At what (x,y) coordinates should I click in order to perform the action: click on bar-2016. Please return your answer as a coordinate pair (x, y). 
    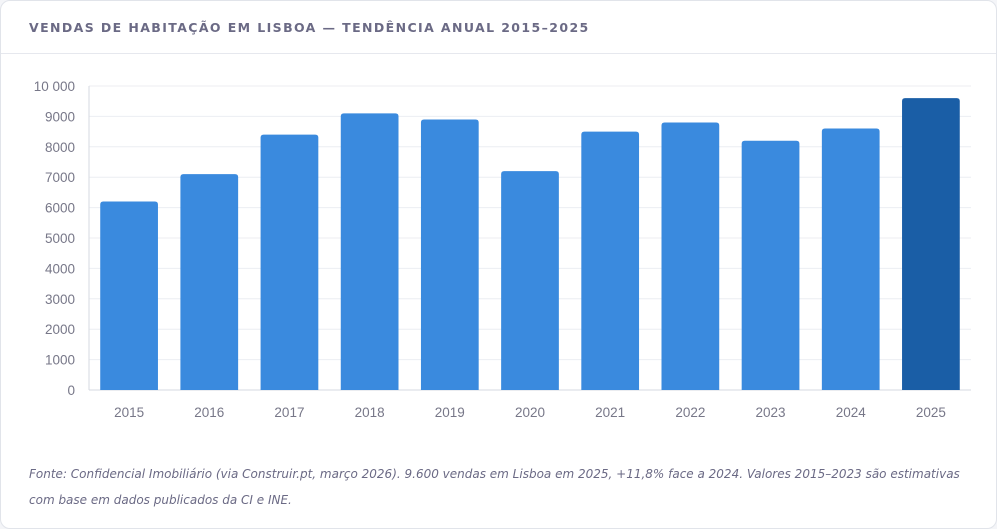
    Looking at the image, I should click on (209, 282).